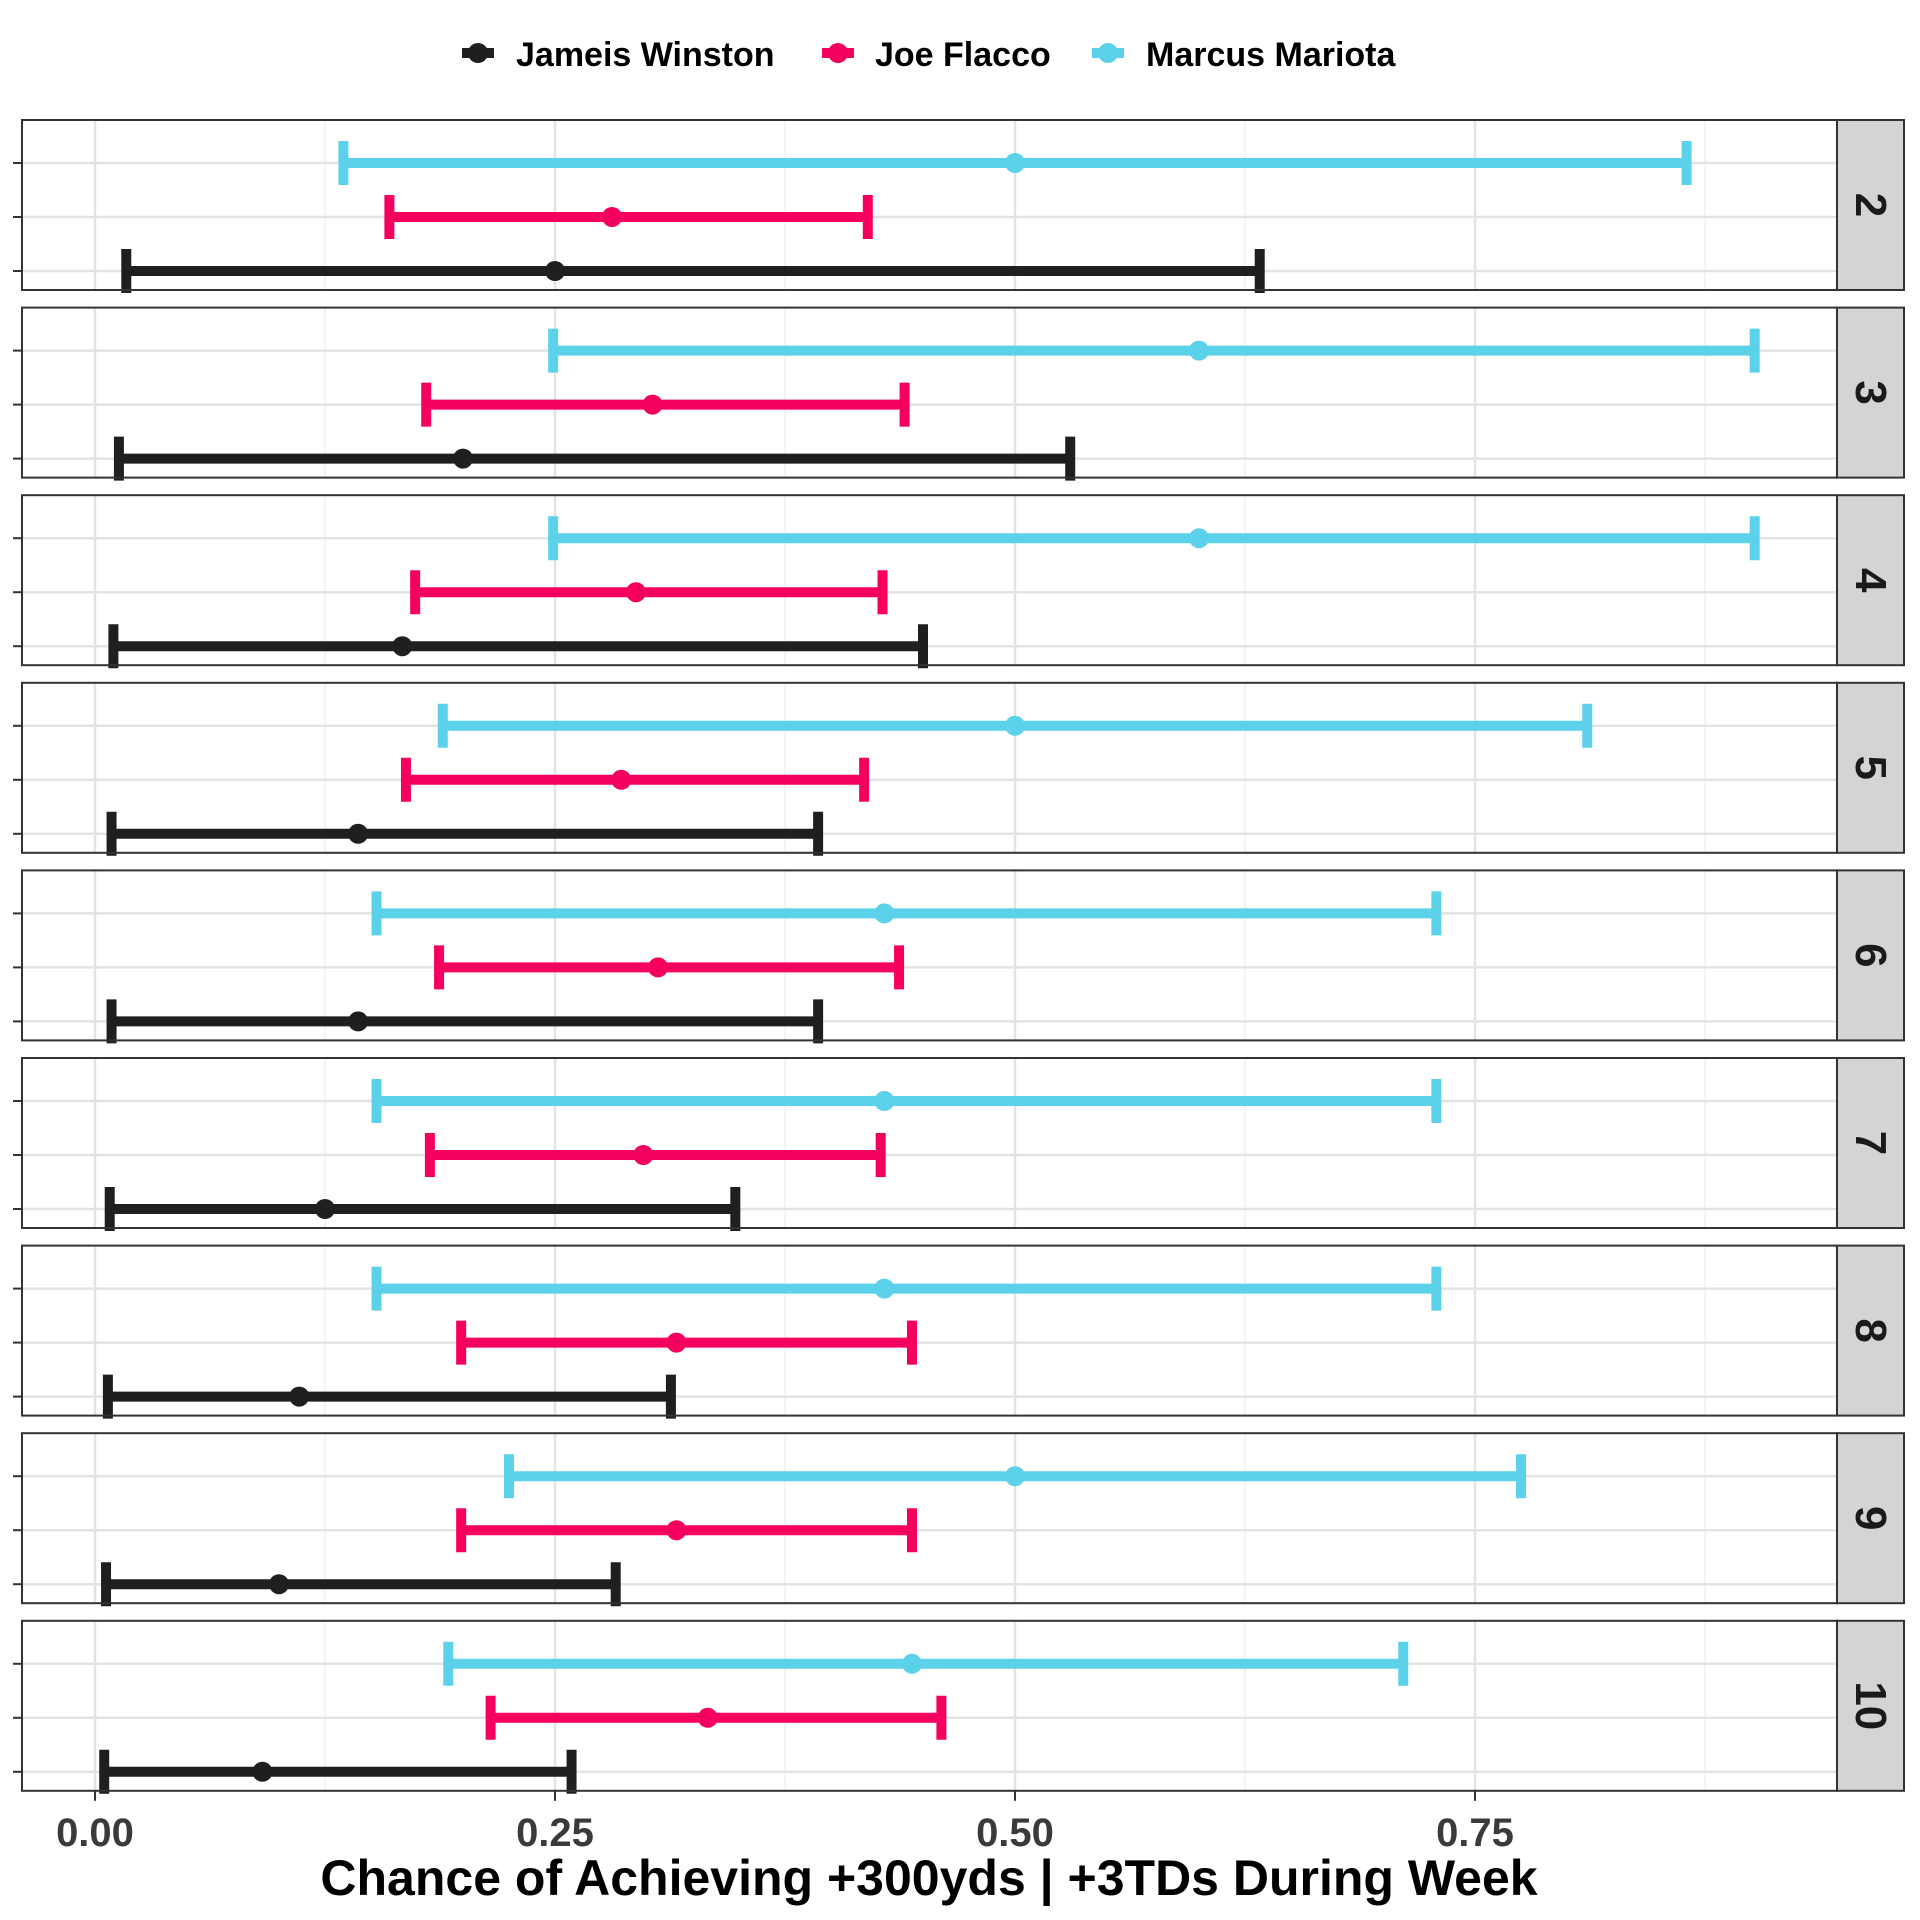  Describe the element at coordinates (1015, 1833) in the screenshot. I see `x-tick-label-3: 0.50` at that location.